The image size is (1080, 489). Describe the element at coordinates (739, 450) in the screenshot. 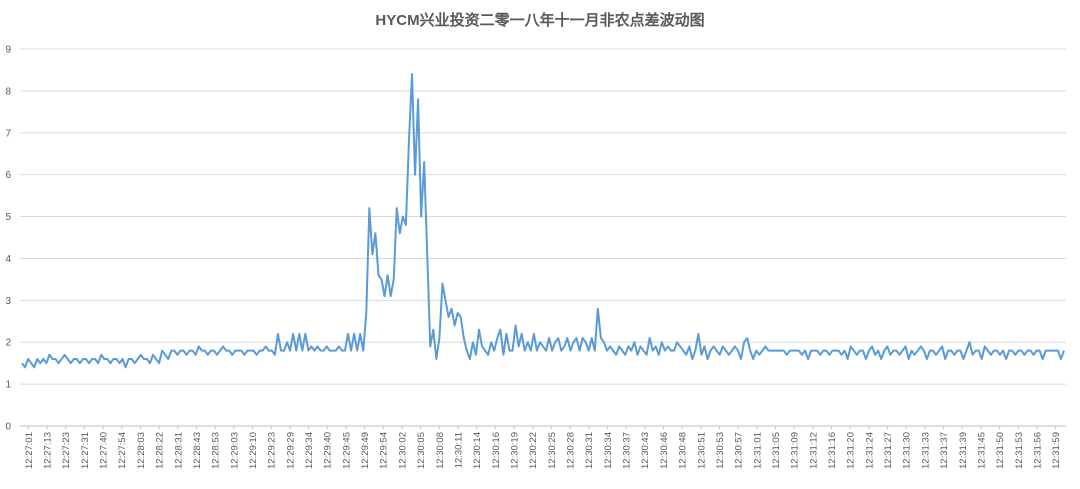

I see `x-tick-label: 12:30:57` at that location.